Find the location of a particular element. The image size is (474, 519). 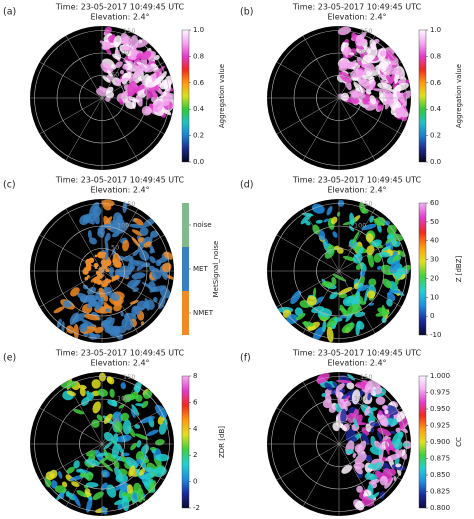

tick-label: -10 is located at coordinates (435, 335).